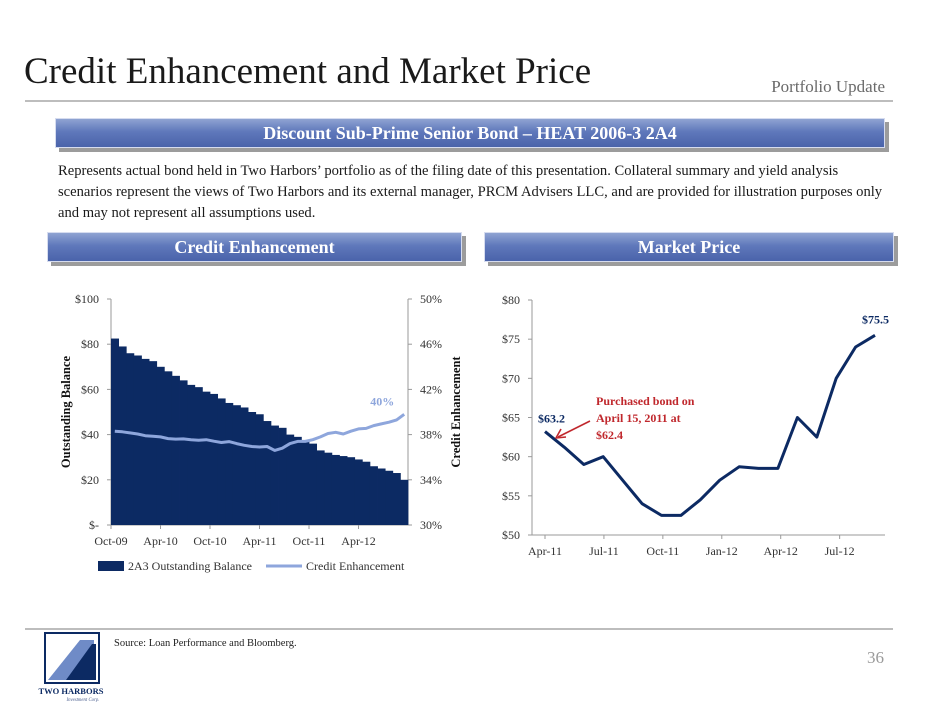 This screenshot has width=940, height=710. Describe the element at coordinates (604, 551) in the screenshot. I see `x-tick-label: Jul-11` at that location.